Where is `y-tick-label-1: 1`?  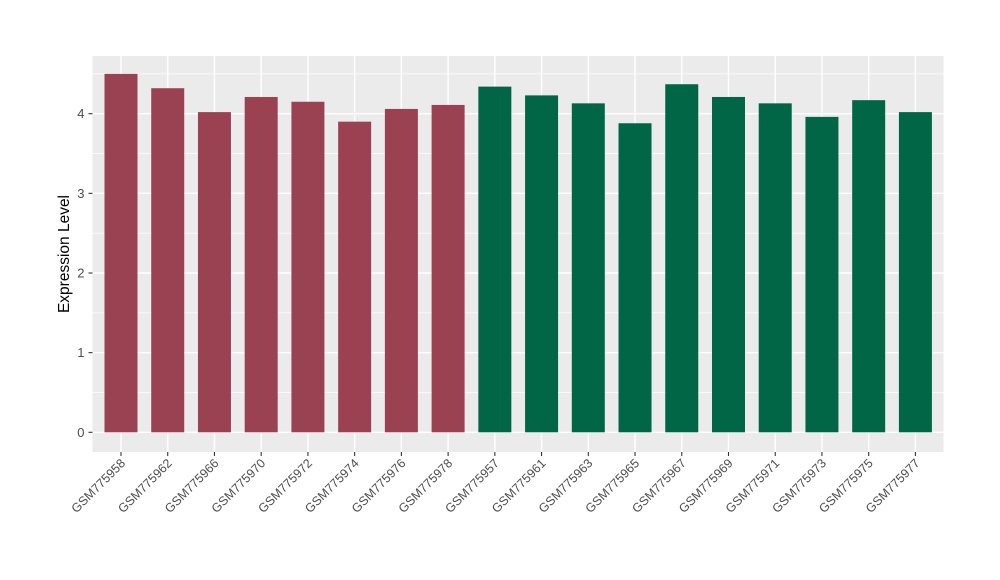 y-tick-label-1: 1 is located at coordinates (80, 352).